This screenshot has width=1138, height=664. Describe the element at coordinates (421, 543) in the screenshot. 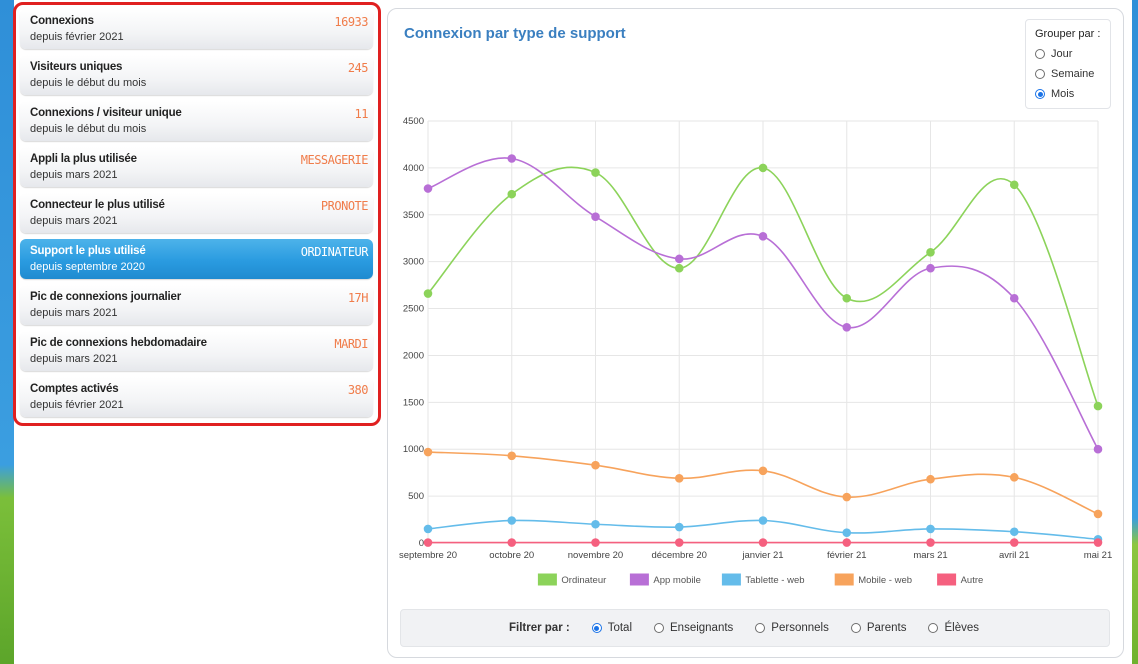

I see `y-tick-label: 0` at that location.